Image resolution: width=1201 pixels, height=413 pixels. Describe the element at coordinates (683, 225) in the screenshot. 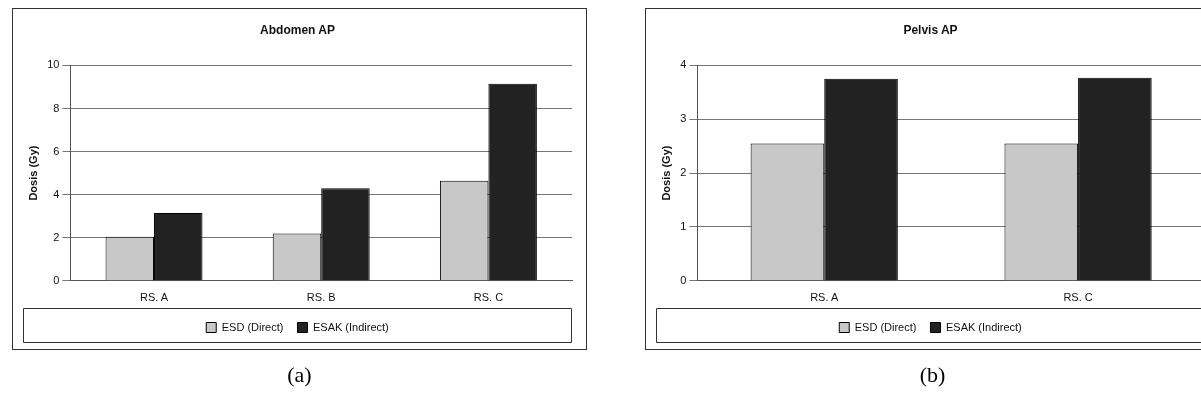

I see `y-tick-label: 1` at that location.